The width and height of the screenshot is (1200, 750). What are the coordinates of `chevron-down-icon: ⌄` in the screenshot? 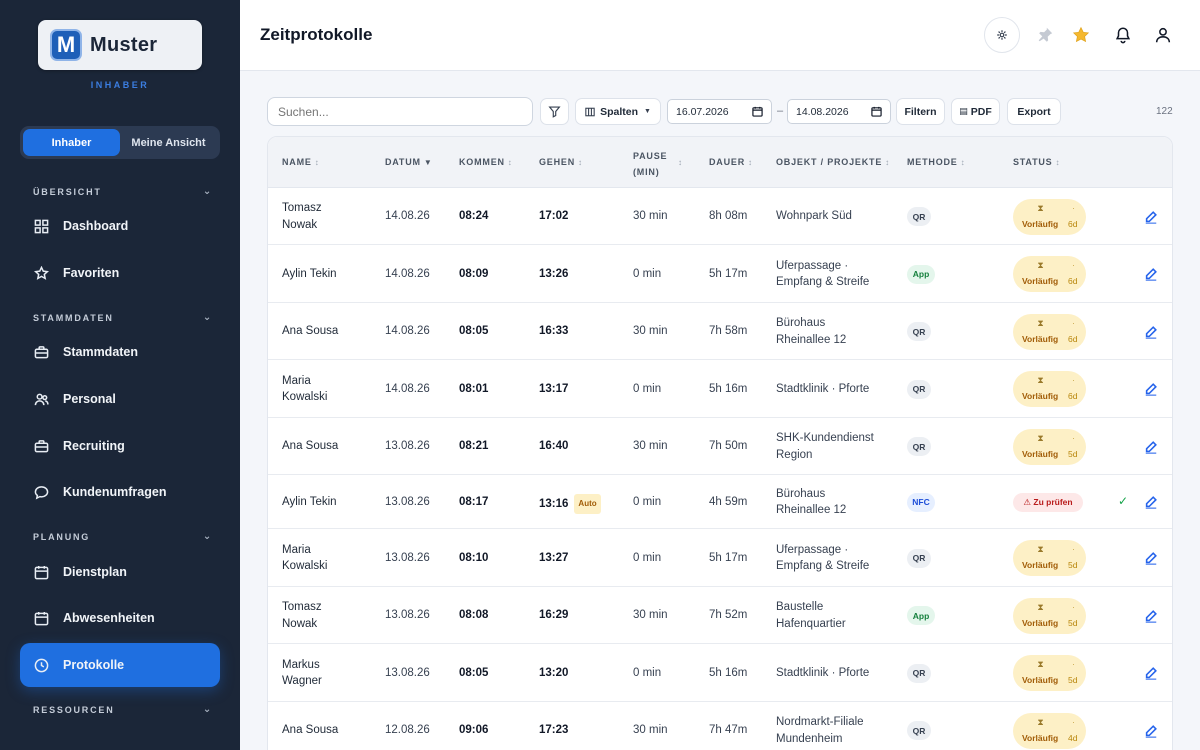 It's located at (207, 191).